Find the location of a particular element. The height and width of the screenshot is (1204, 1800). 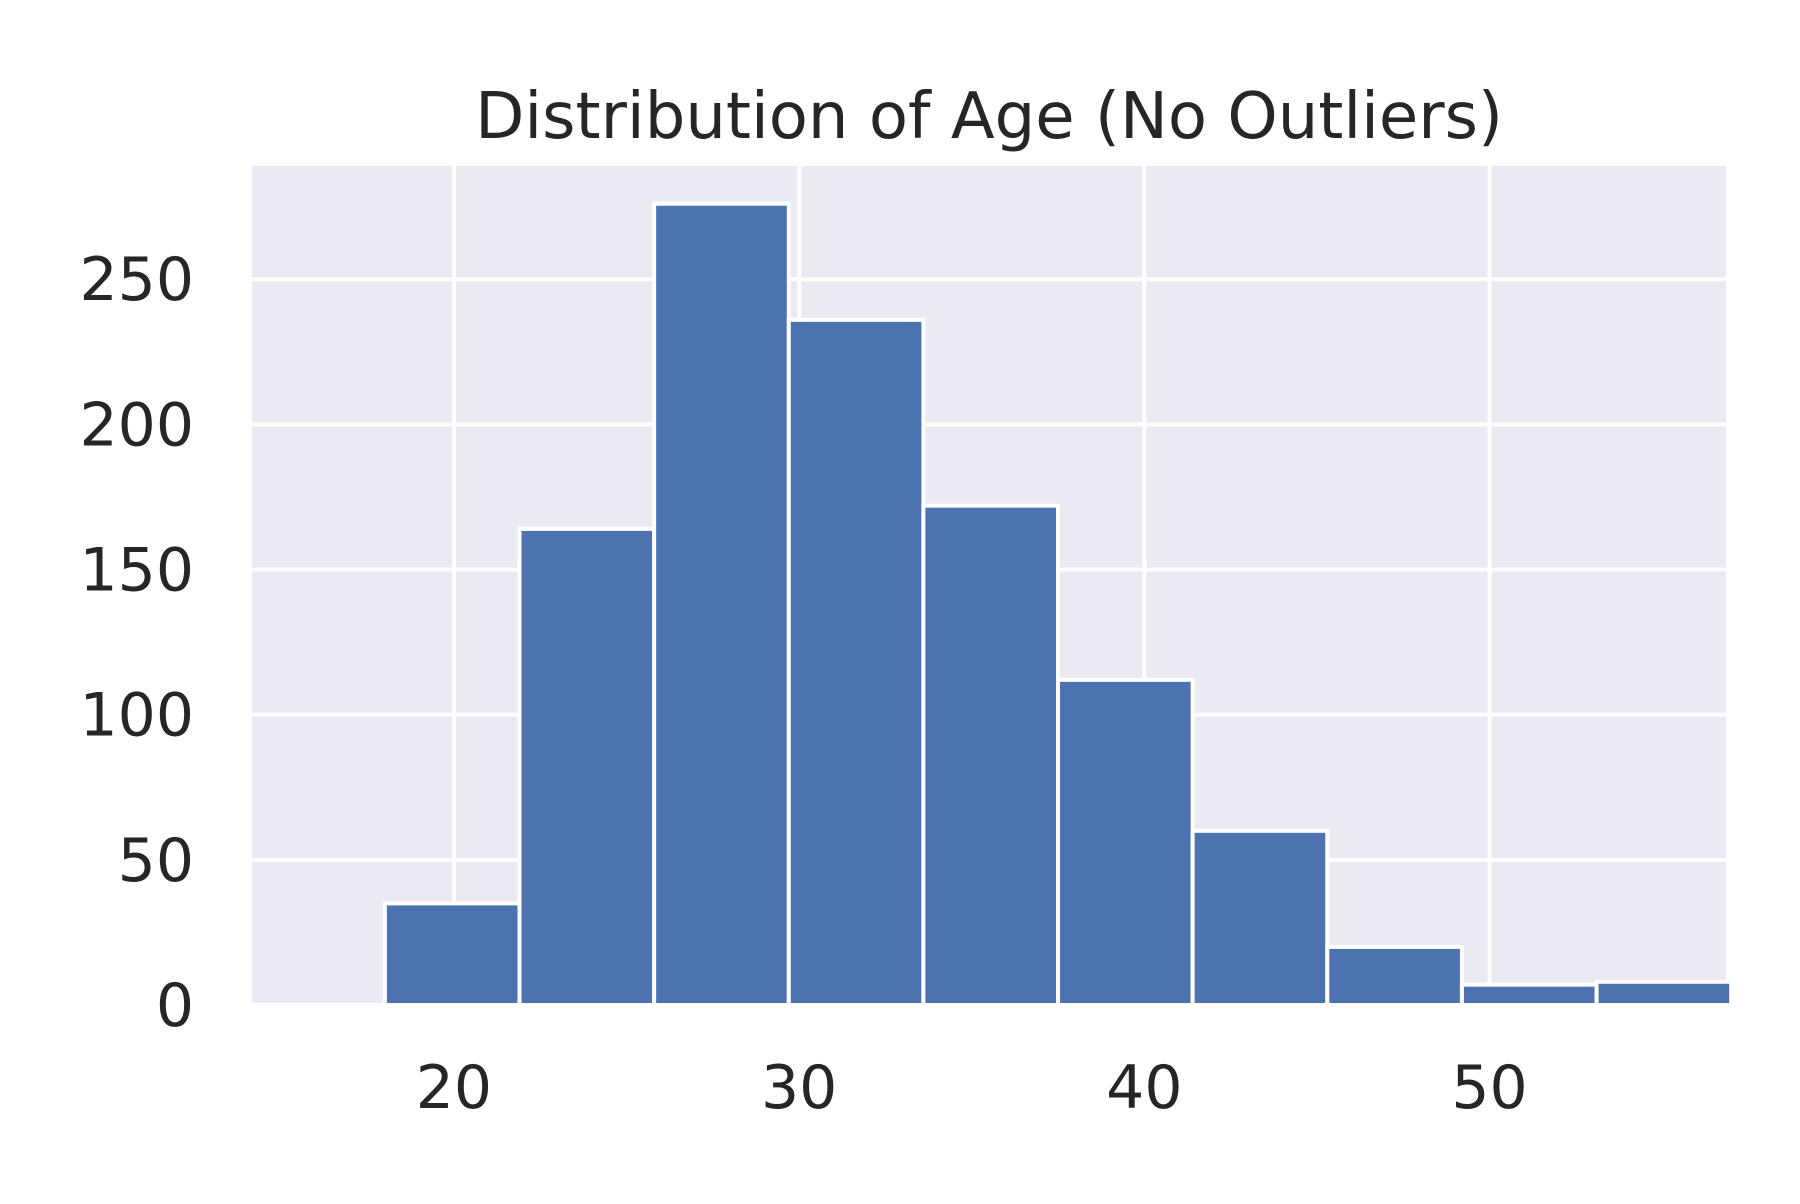

x-tick-label: 20 is located at coordinates (454, 1088).